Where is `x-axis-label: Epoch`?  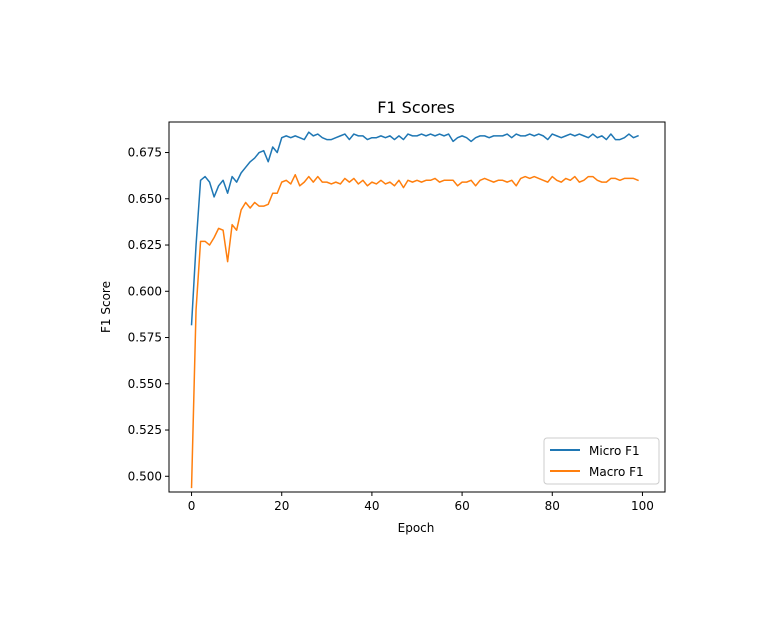 x-axis-label: Epoch is located at coordinates (416, 528).